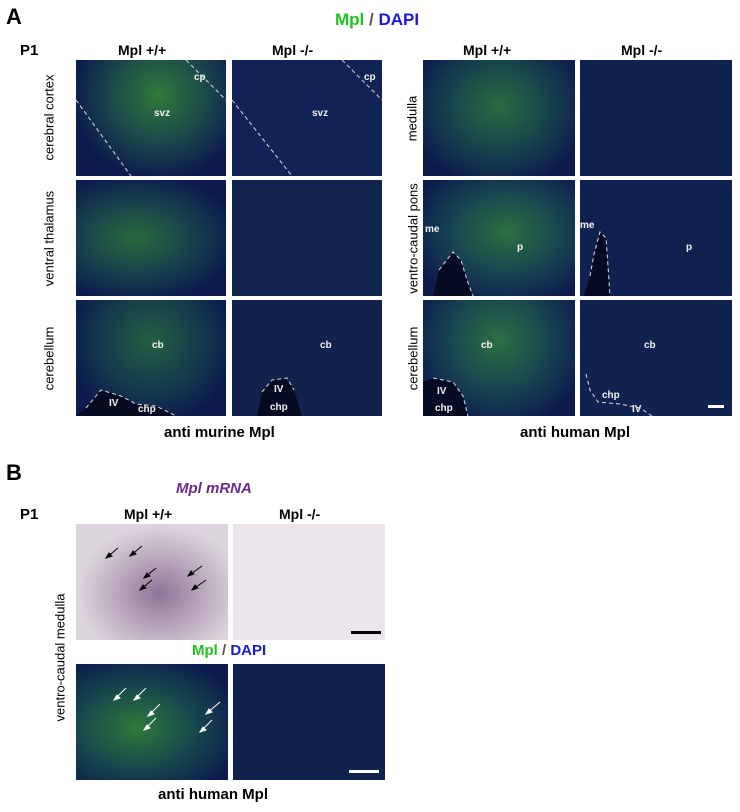 The height and width of the screenshot is (812, 740). Describe the element at coordinates (148, 514) in the screenshot. I see `col-b-wt: Mpl +/+` at that location.